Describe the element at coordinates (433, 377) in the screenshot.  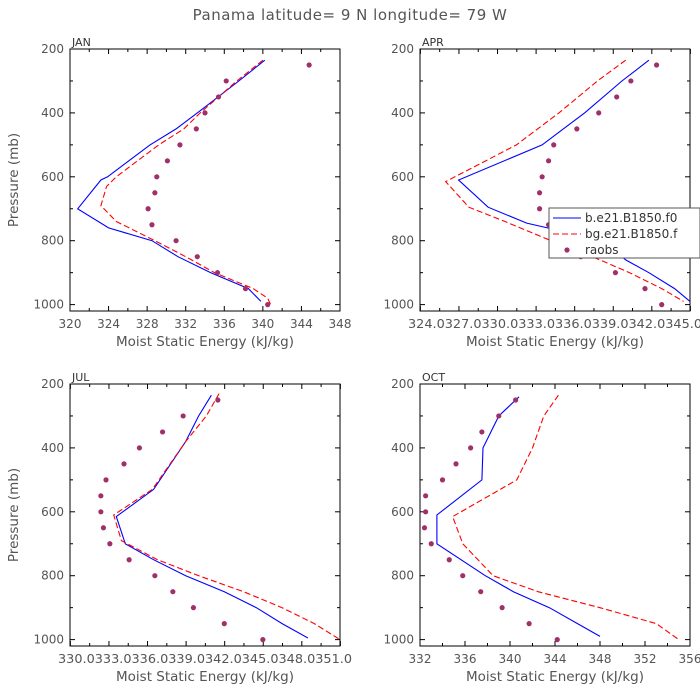
I see `panel-month-label: OCT` at that location.